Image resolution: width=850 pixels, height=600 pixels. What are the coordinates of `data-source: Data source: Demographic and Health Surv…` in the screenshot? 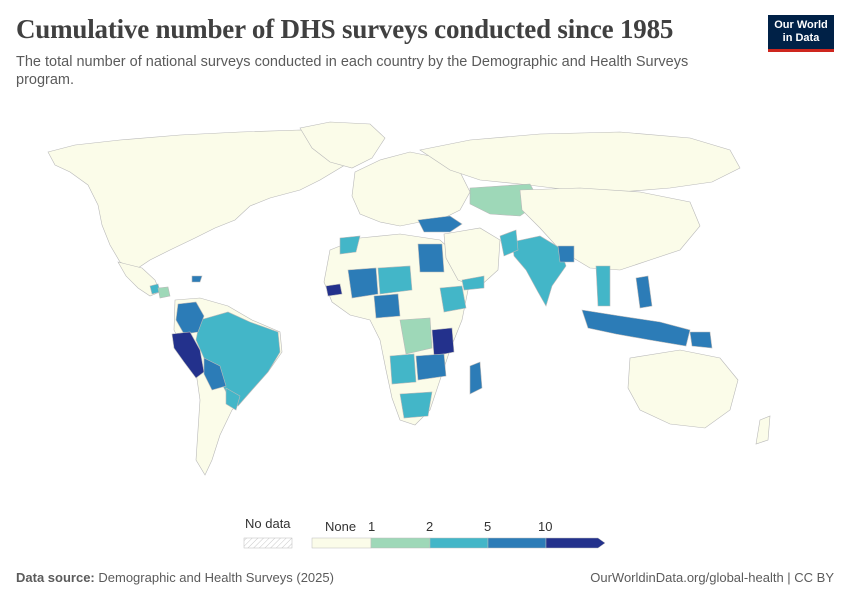 It's located at (175, 577).